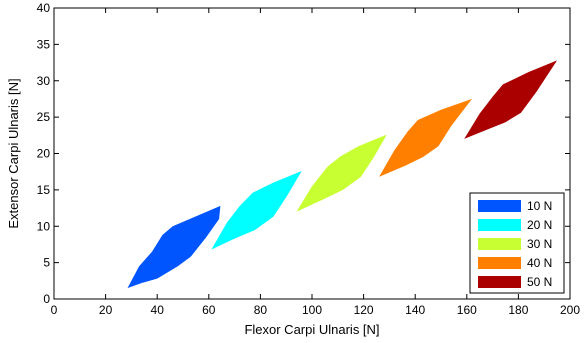 The height and width of the screenshot is (343, 584). What do you see at coordinates (539, 282) in the screenshot?
I see `legend-label-5: 50 N` at bounding box center [539, 282].